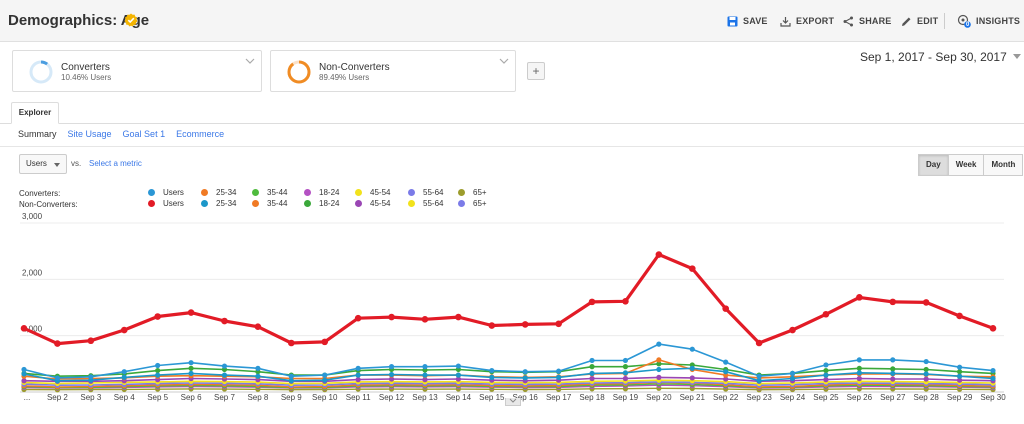 This screenshot has height=424, width=1024. What do you see at coordinates (269, 192) in the screenshot?
I see `legend-item: 35-44` at bounding box center [269, 192].